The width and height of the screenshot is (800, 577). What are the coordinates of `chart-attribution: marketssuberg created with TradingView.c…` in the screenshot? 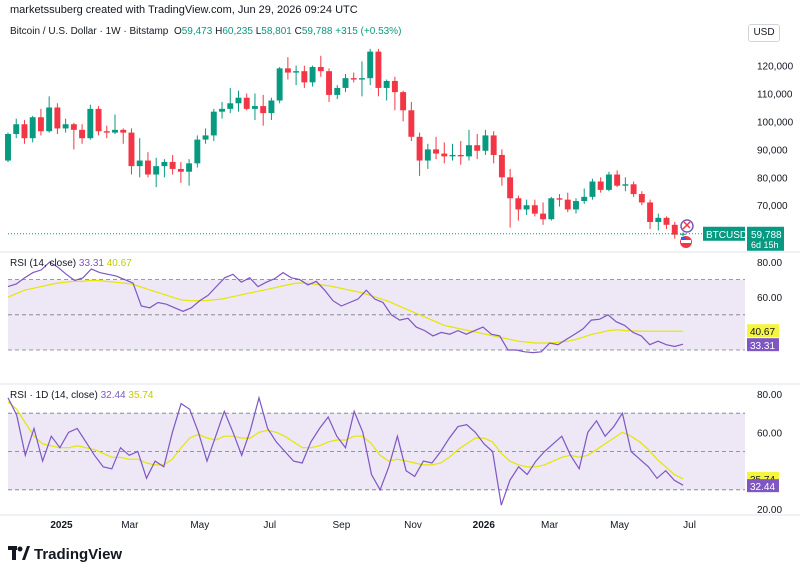 It's located at (184, 10).